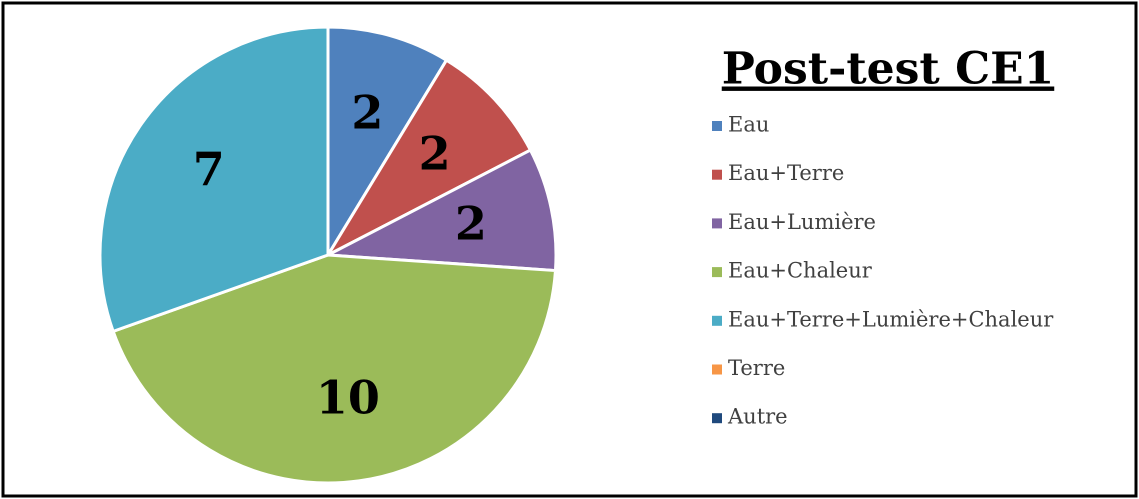 This screenshot has height=499, width=1139. Describe the element at coordinates (891, 319) in the screenshot. I see `legend-label: Eau+Terre+Lumière+Chaleur` at that location.